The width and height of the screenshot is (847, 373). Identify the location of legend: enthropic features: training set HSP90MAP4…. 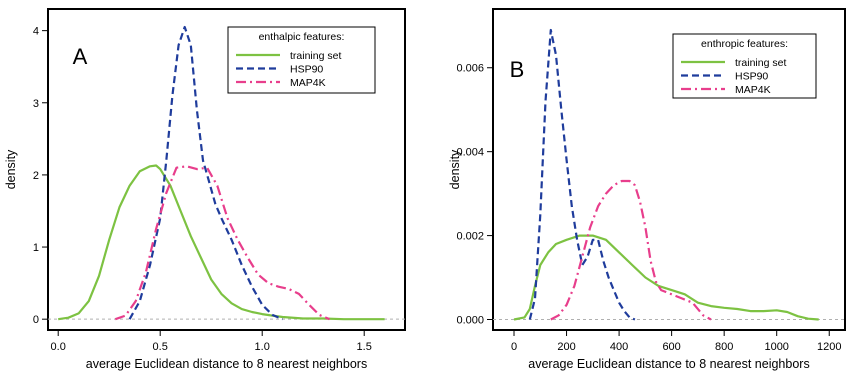
(744, 66).